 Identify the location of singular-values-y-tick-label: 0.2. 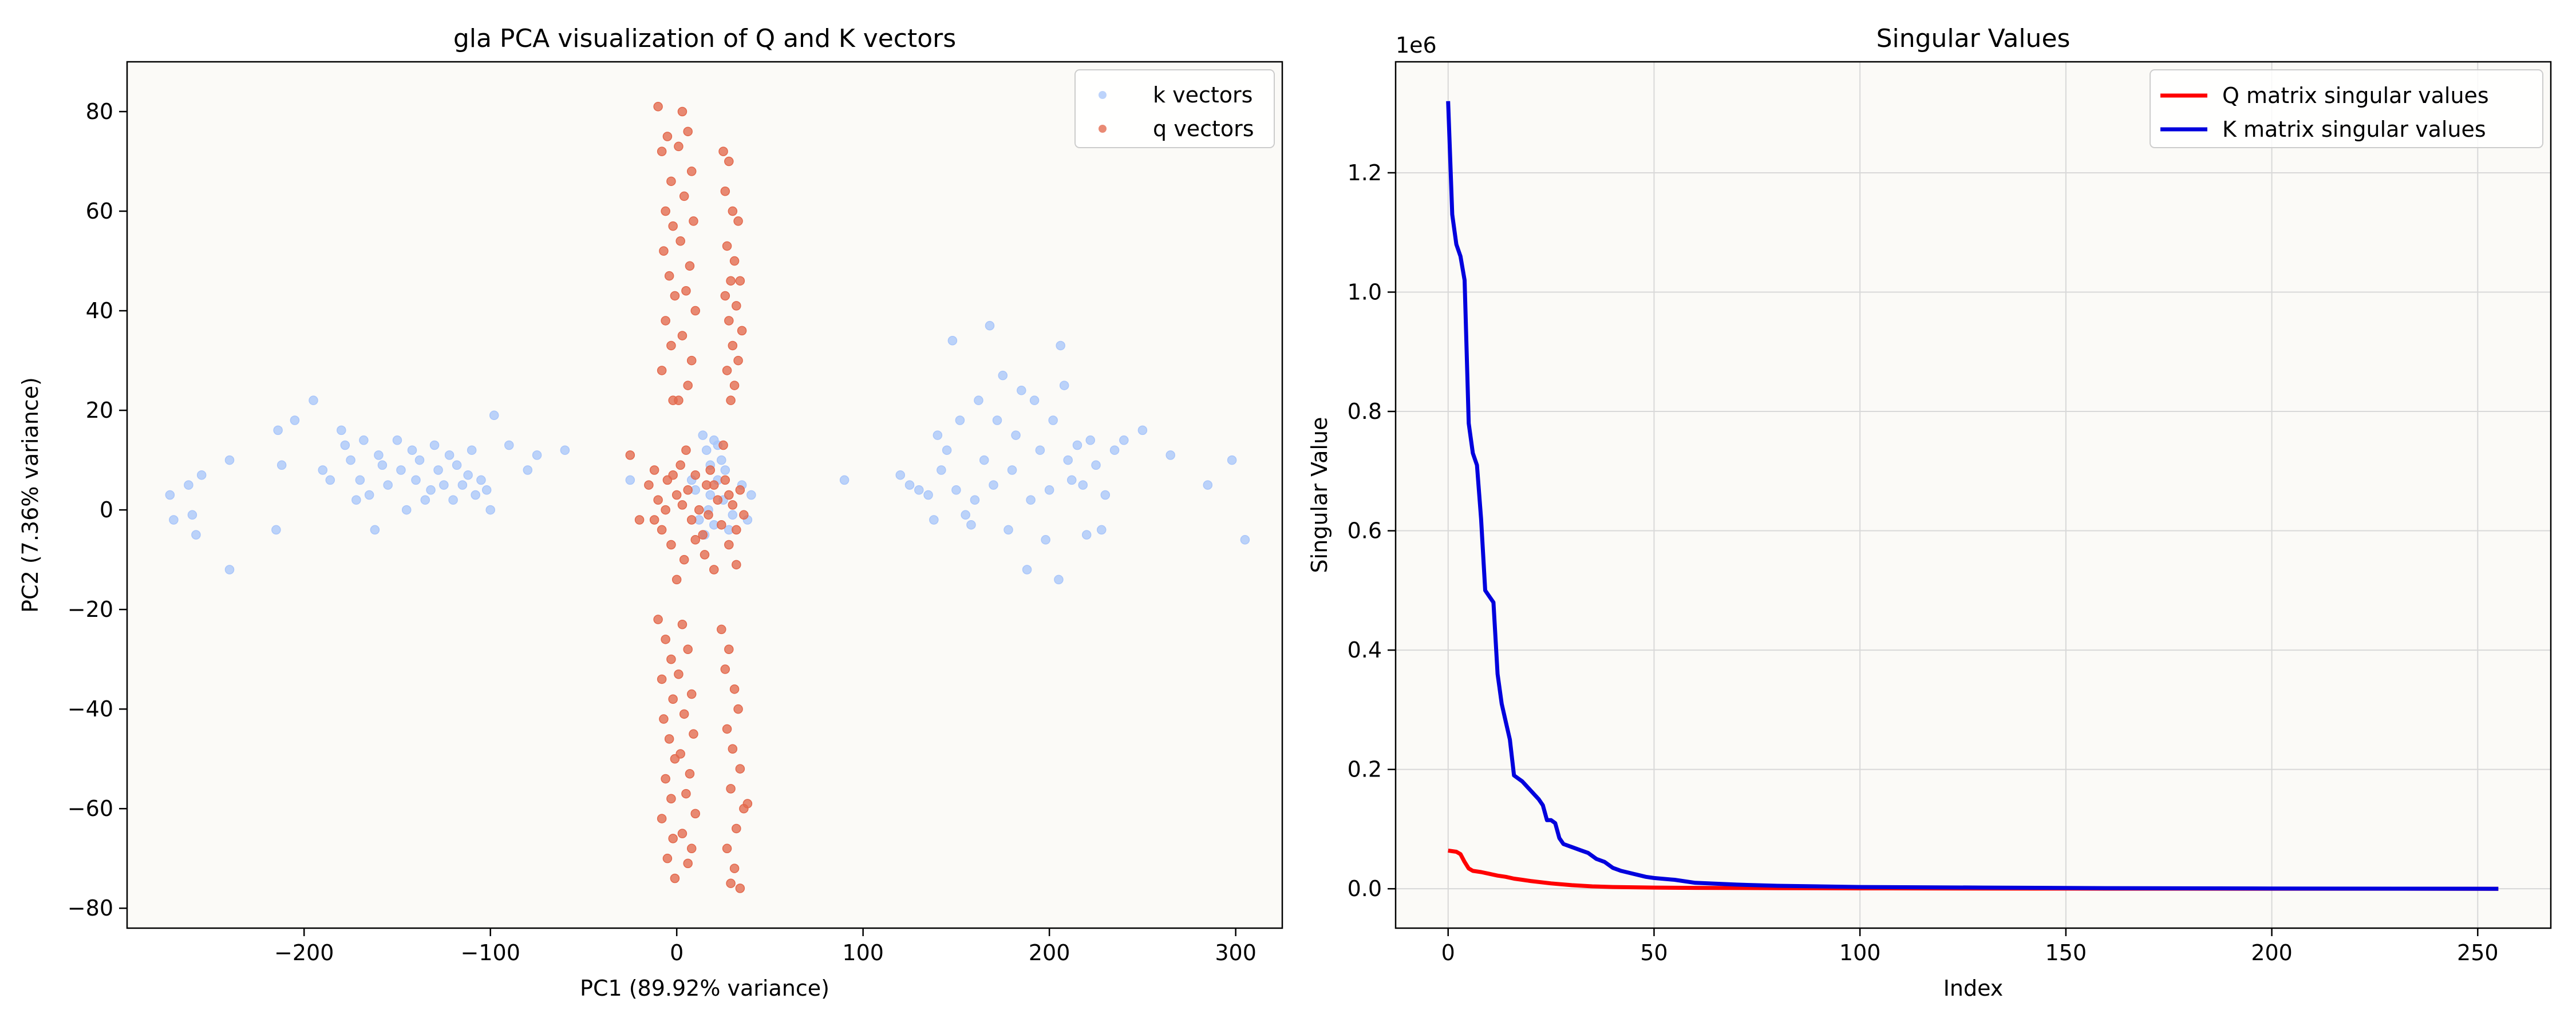
(1365, 769).